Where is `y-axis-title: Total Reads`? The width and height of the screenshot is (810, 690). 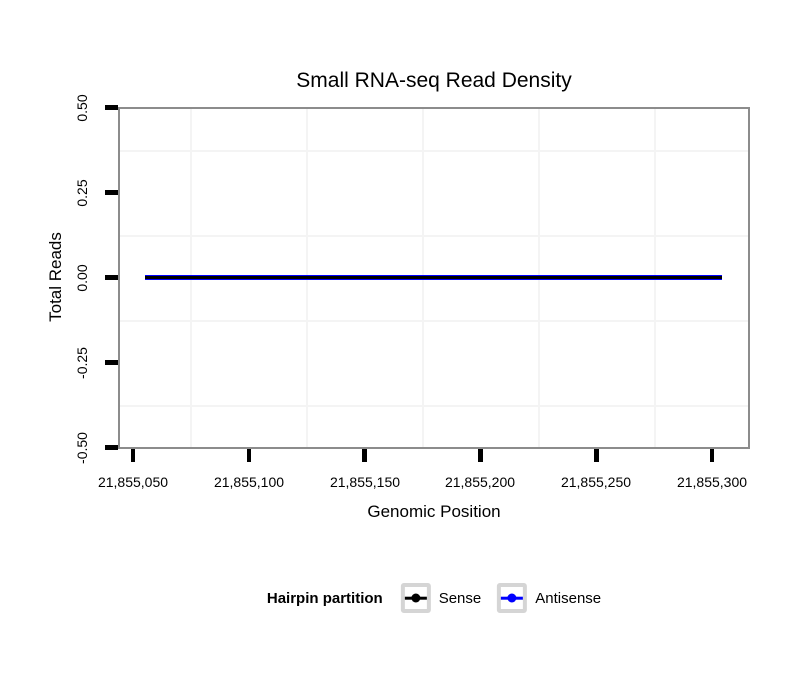
y-axis-title: Total Reads is located at coordinates (55, 277).